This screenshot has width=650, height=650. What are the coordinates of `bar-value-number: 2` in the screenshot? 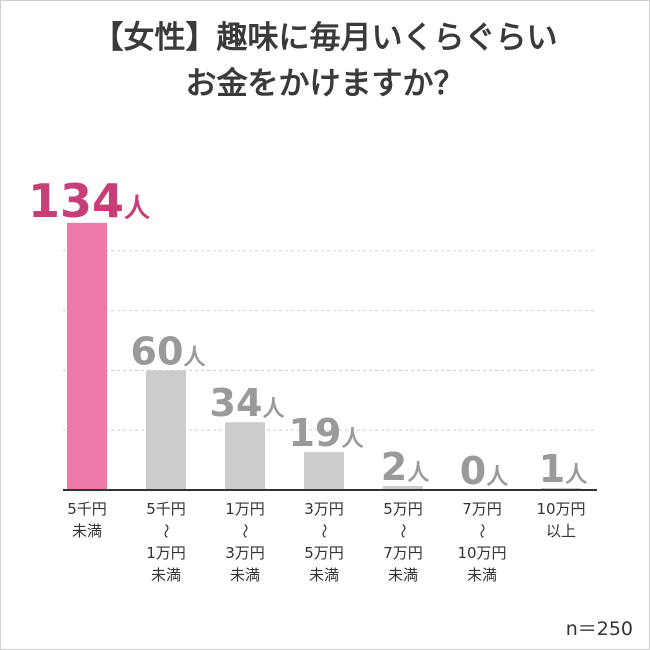 It's located at (394, 467).